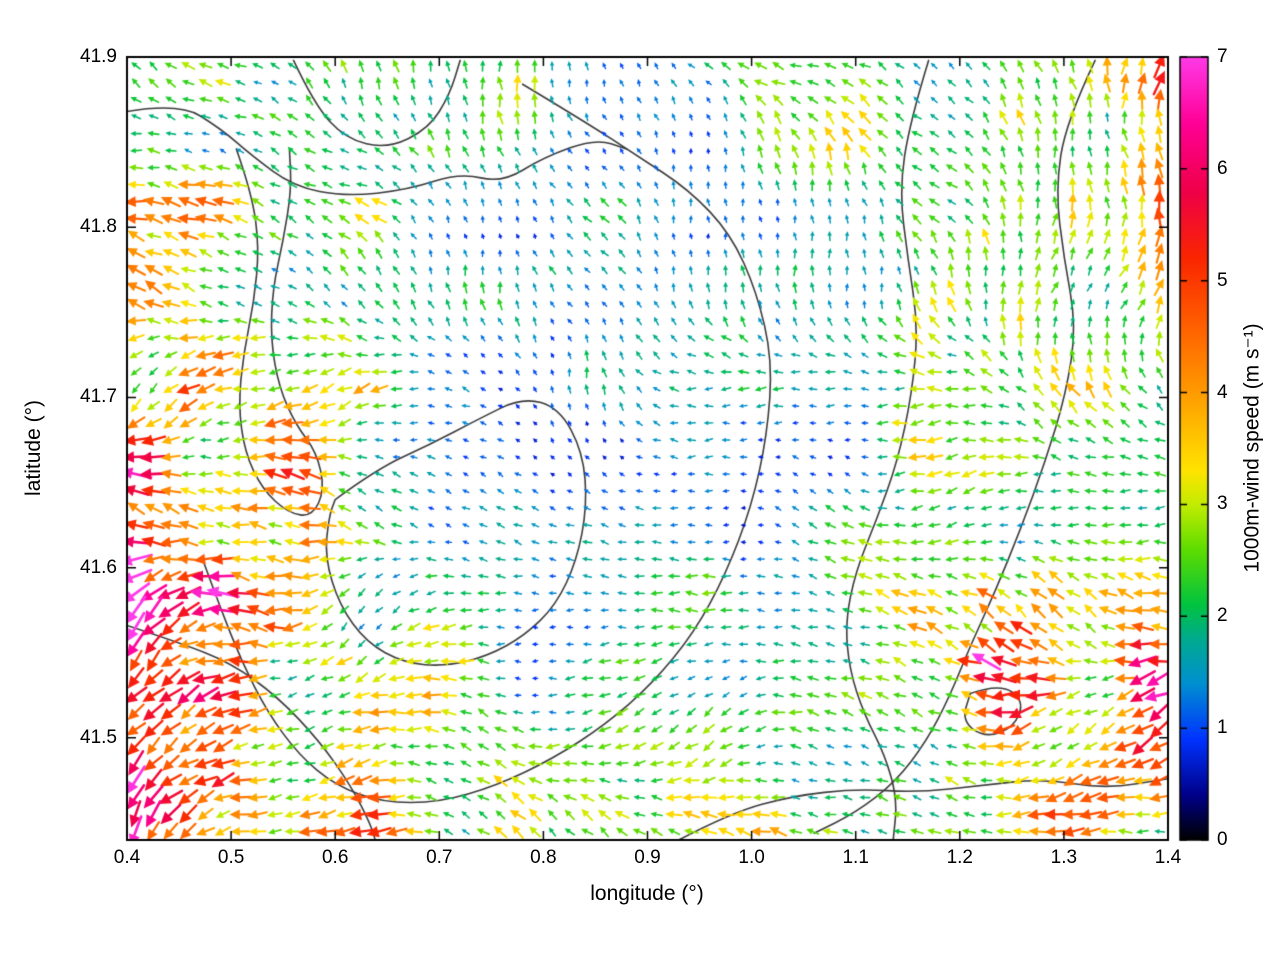 Image resolution: width=1280 pixels, height=960 pixels. Describe the element at coordinates (1222, 839) in the screenshot. I see `colorbar-tick-label: 0` at that location.